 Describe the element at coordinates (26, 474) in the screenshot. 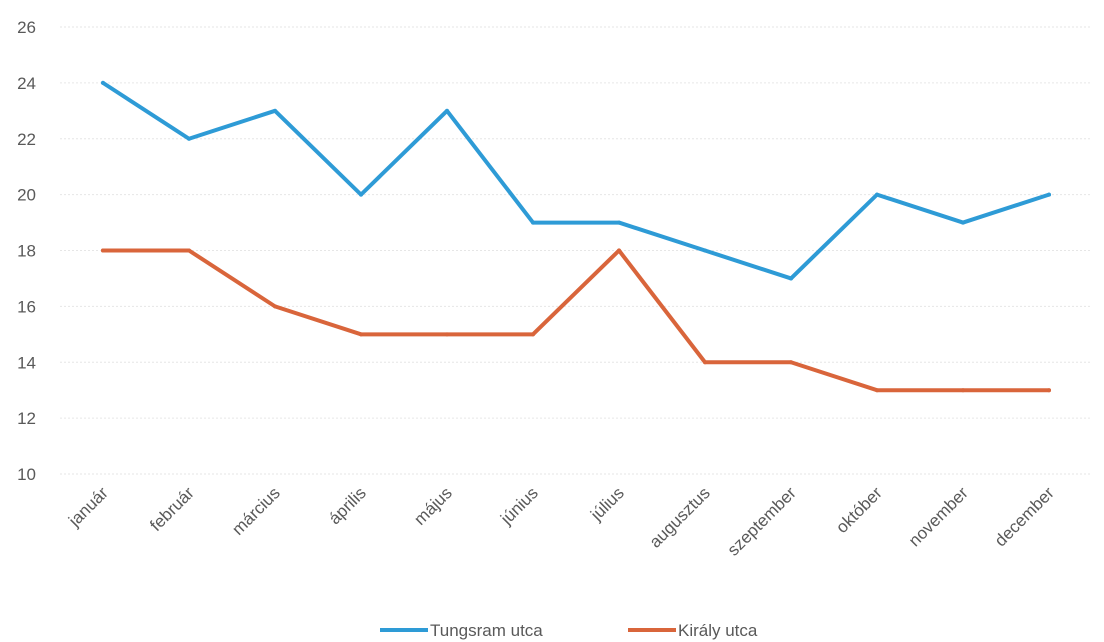

I see `y-tick-label: 10` at that location.